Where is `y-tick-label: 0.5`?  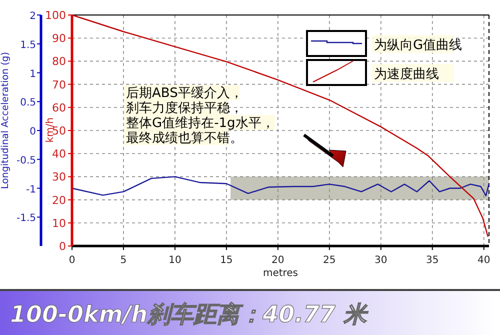
y-tick-label: 0.5 is located at coordinates (28, 103).